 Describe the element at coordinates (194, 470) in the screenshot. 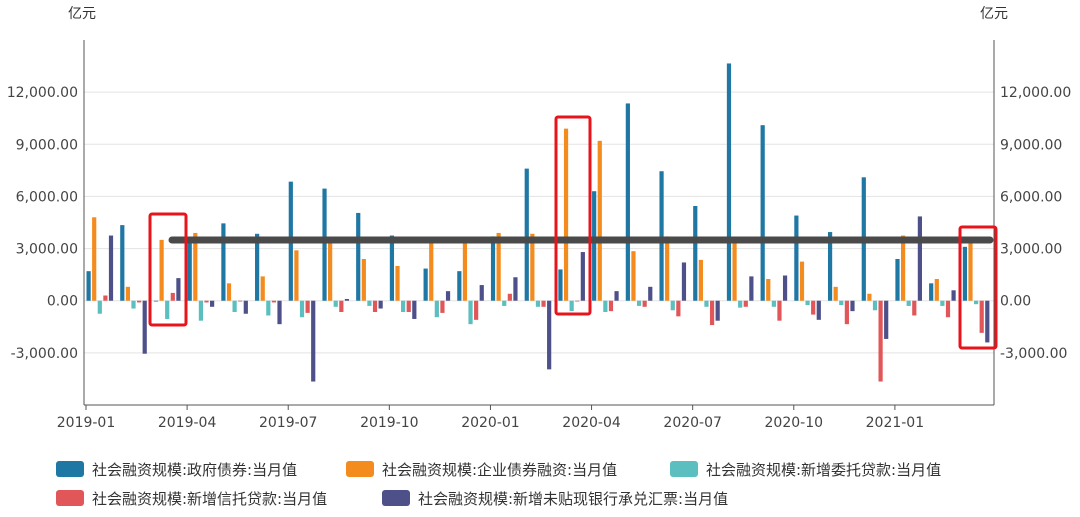

I see `legend-label: 社会融资规模:政府债券:当月值` at that location.